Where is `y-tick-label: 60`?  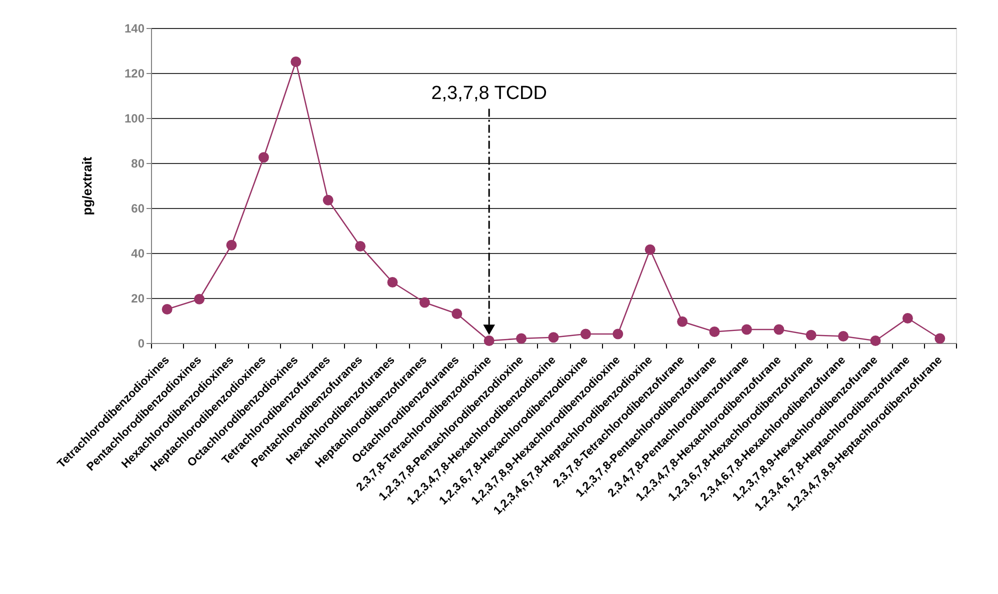
y-tick-label: 60 is located at coordinates (138, 209).